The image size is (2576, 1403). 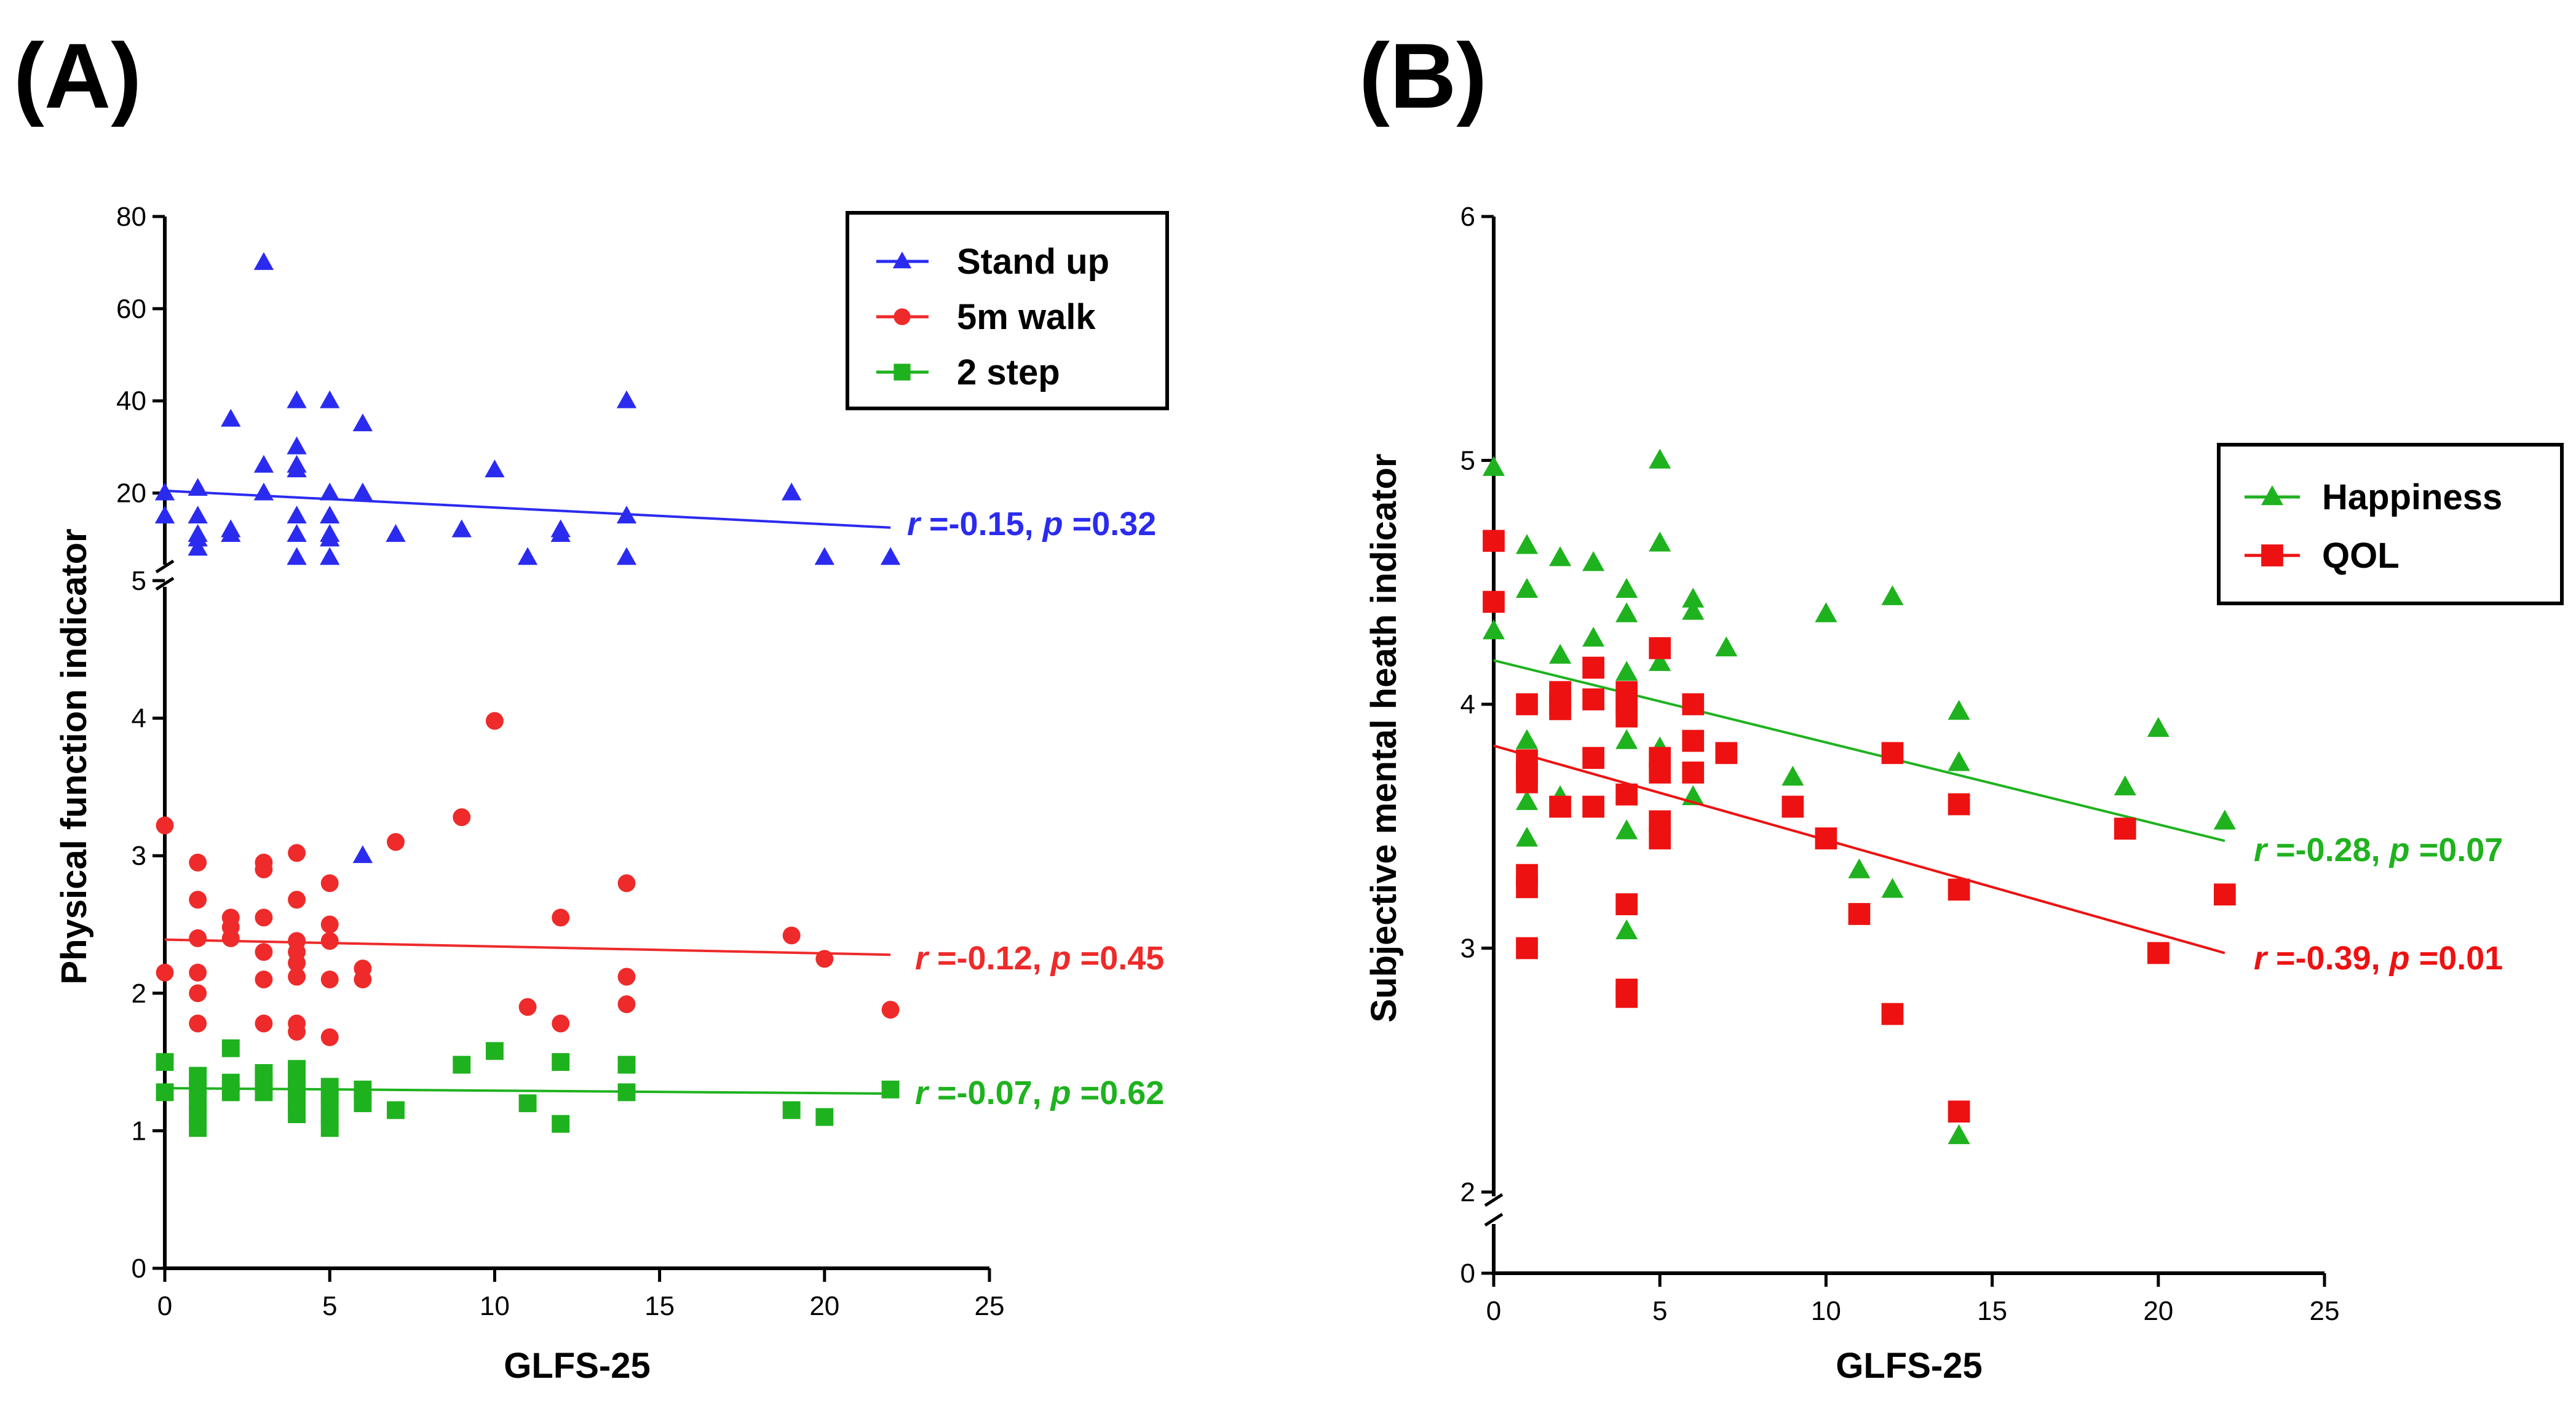 I want to click on stand-up-correlation-label: r =-0.15, p =0.32, so click(x=1031, y=525).